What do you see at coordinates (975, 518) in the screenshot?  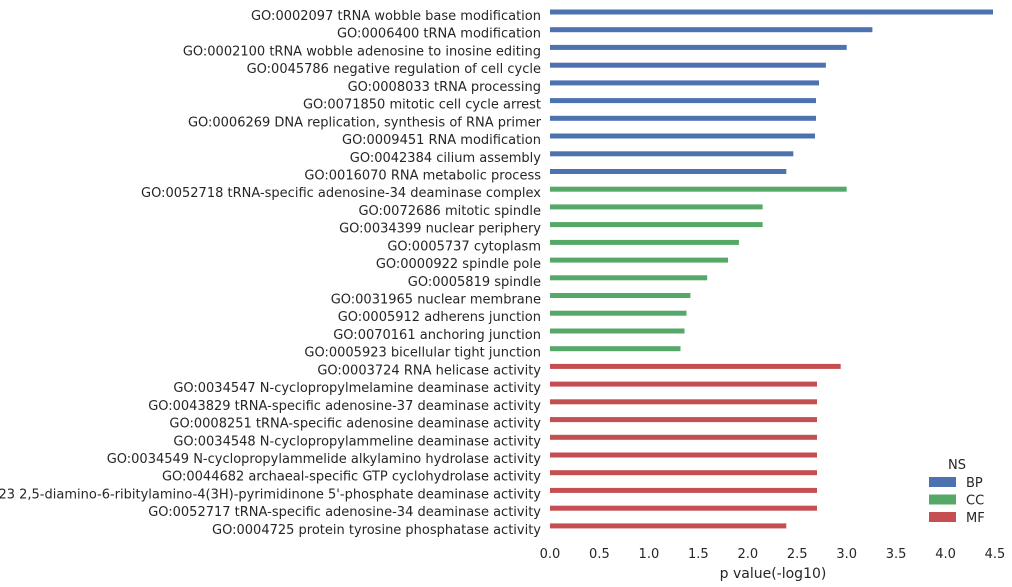 I see `legend-label-mf: MF` at bounding box center [975, 518].